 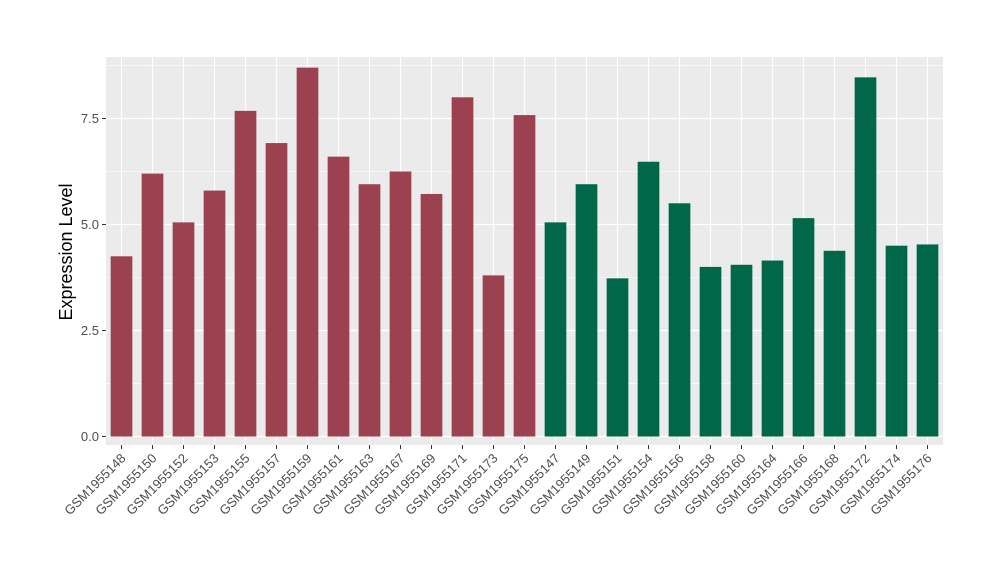 I want to click on bar-GSM1955151, so click(x=617, y=357).